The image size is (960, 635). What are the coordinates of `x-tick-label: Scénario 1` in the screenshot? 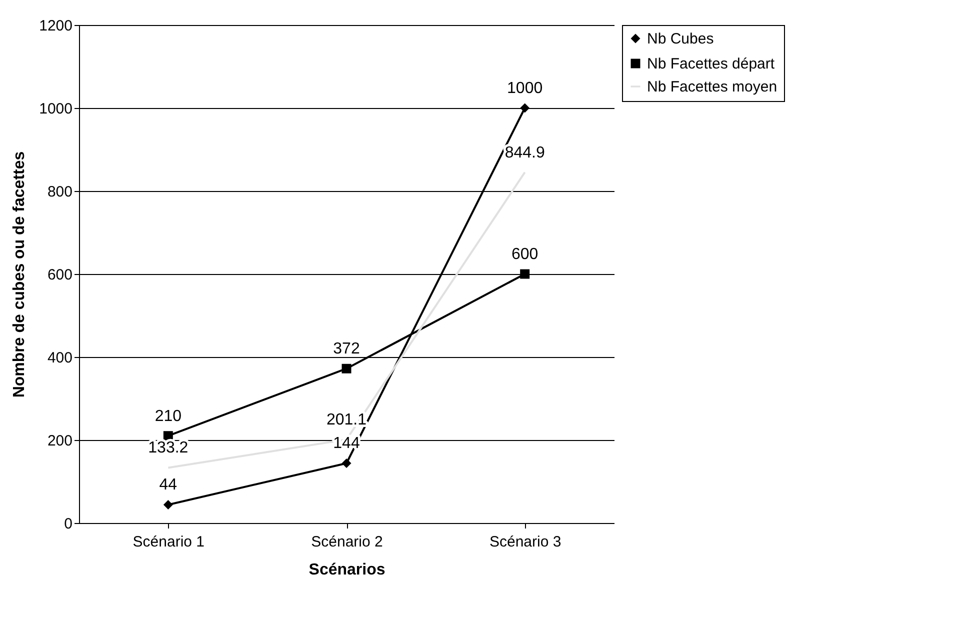 It's located at (168, 542).